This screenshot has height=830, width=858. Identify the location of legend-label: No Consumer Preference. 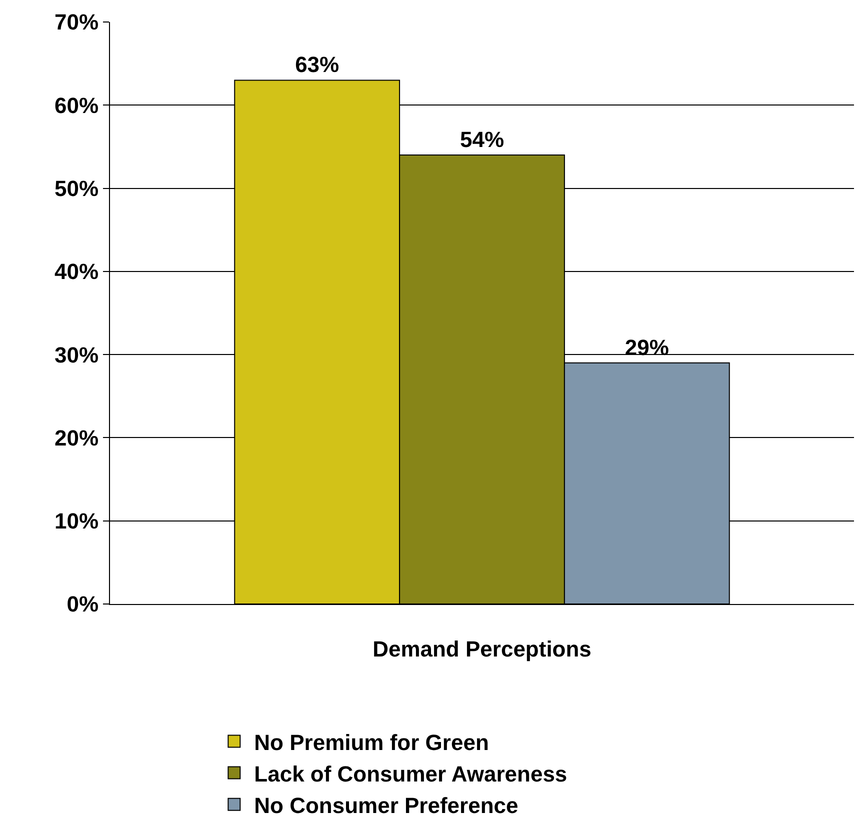
(386, 805).